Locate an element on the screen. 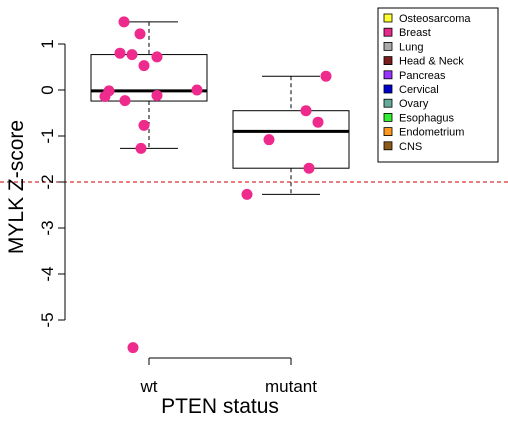 The width and height of the screenshot is (508, 432). legend-label: Cervical is located at coordinates (419, 90).